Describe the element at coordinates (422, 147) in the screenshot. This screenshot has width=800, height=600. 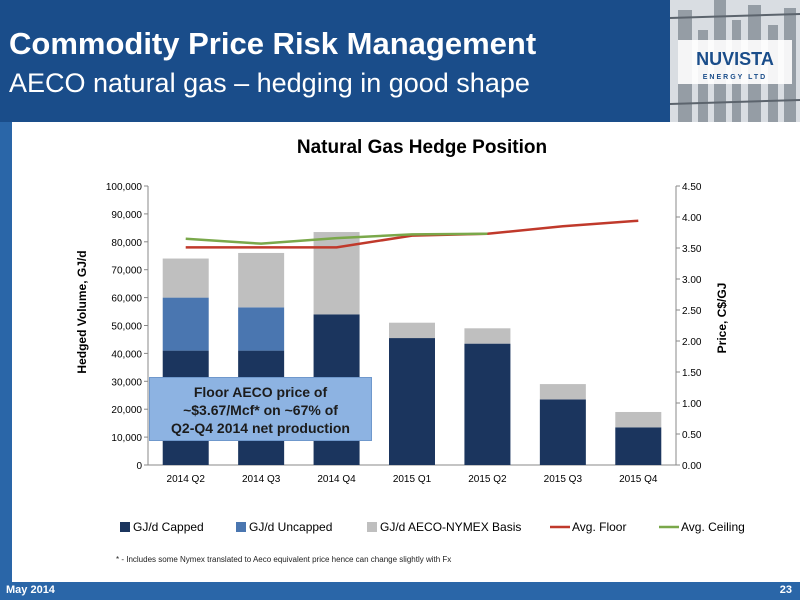
I see `chart-title: Natural Gas Hedge Position` at that location.